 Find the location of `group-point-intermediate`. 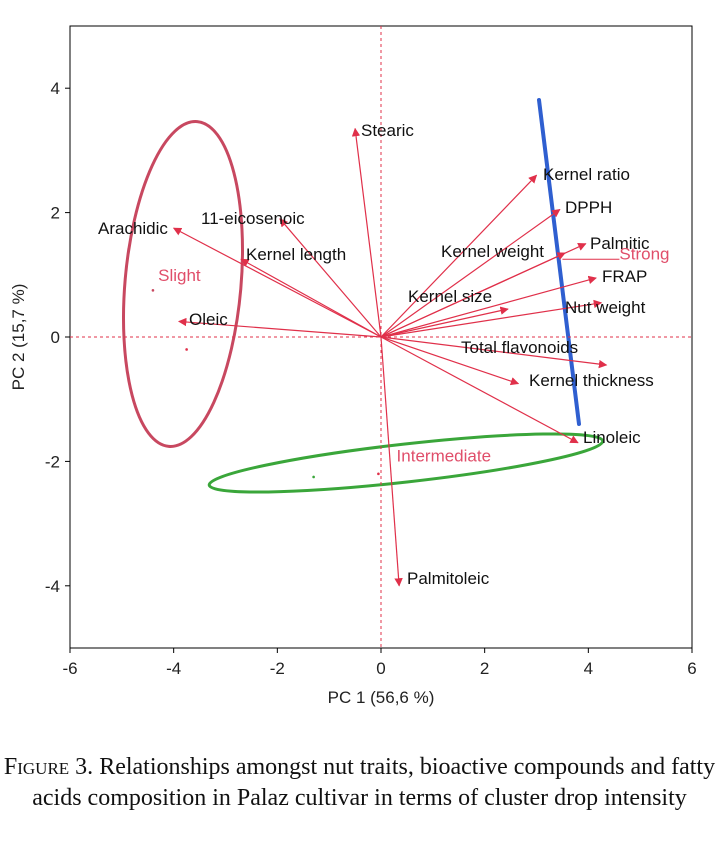

group-point-intermediate is located at coordinates (378, 474).